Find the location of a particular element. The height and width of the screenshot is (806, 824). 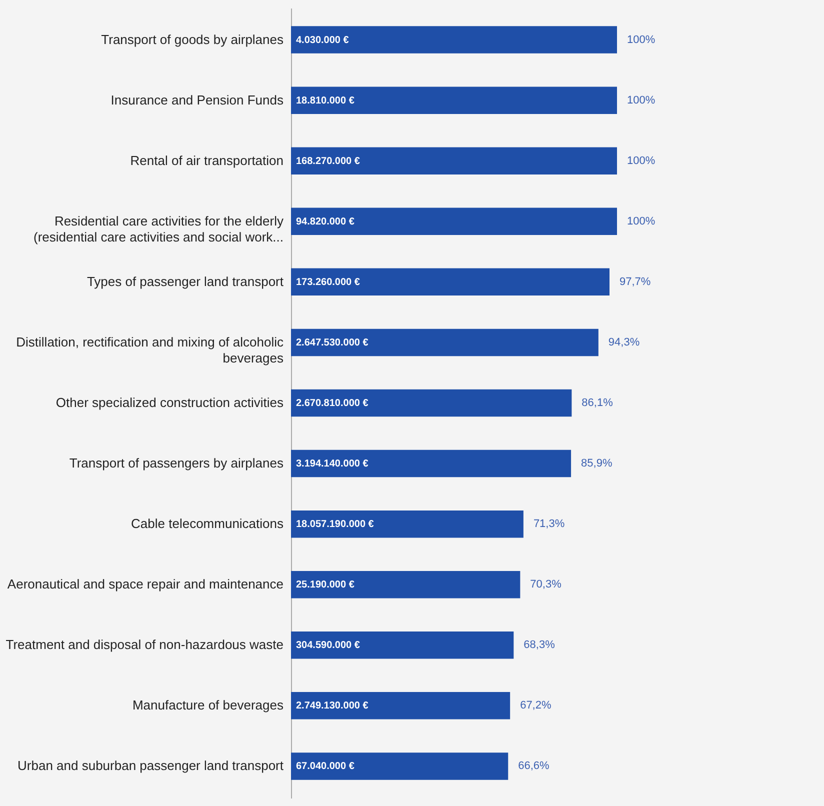

data-label: 97,7% is located at coordinates (635, 282).